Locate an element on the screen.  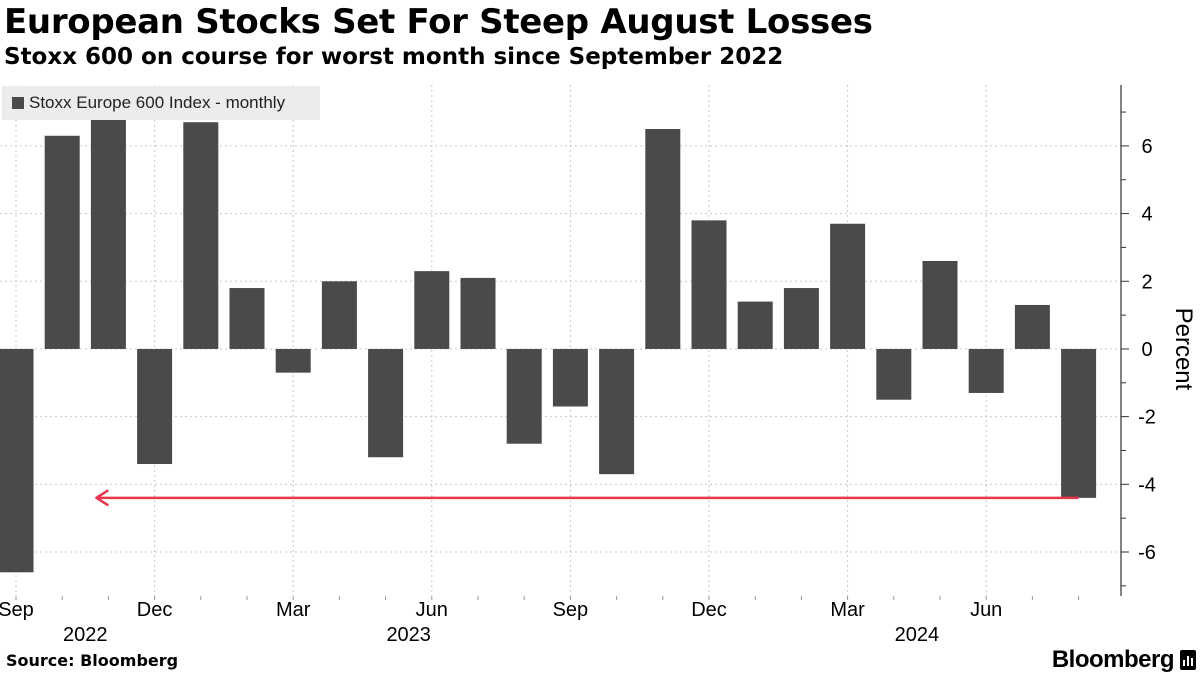
y-tick-label: -6 is located at coordinates (1147, 553).